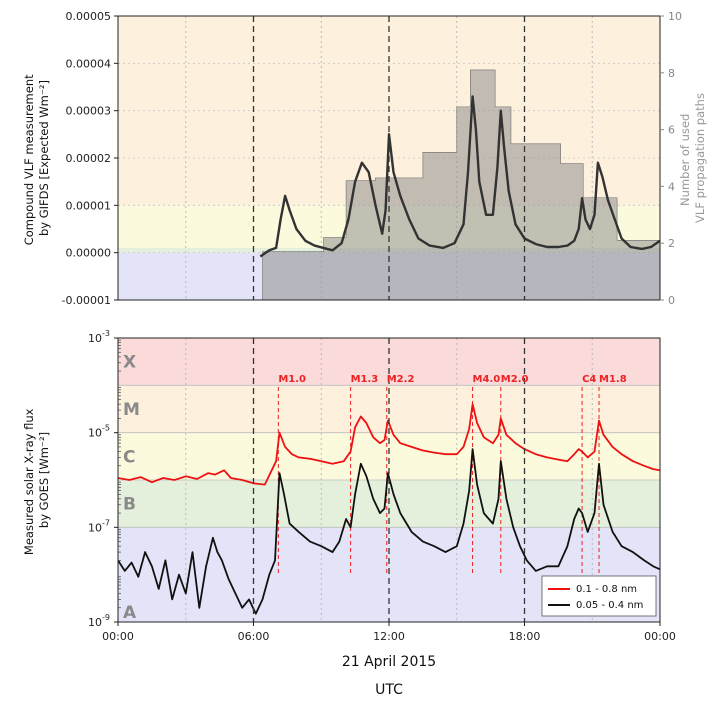  What do you see at coordinates (131, 488) in the screenshot?
I see `flare-class-labels: X M C B A` at bounding box center [131, 488].